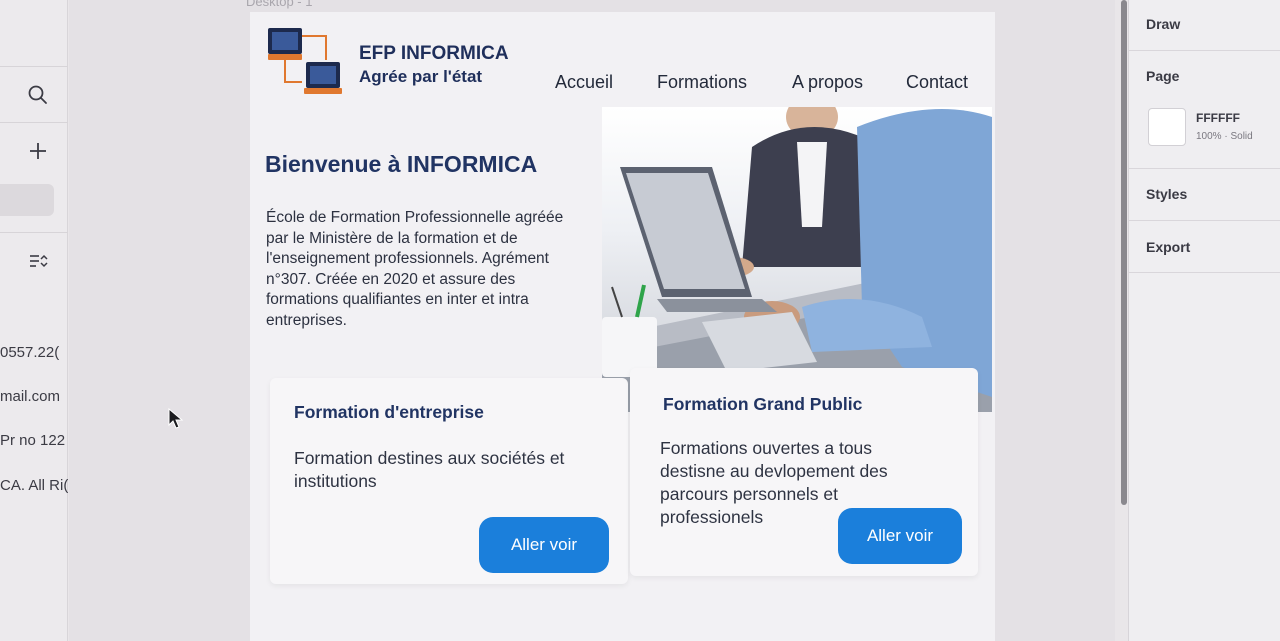  Describe the element at coordinates (38, 261) in the screenshot. I see `layers-list-icon` at that location.